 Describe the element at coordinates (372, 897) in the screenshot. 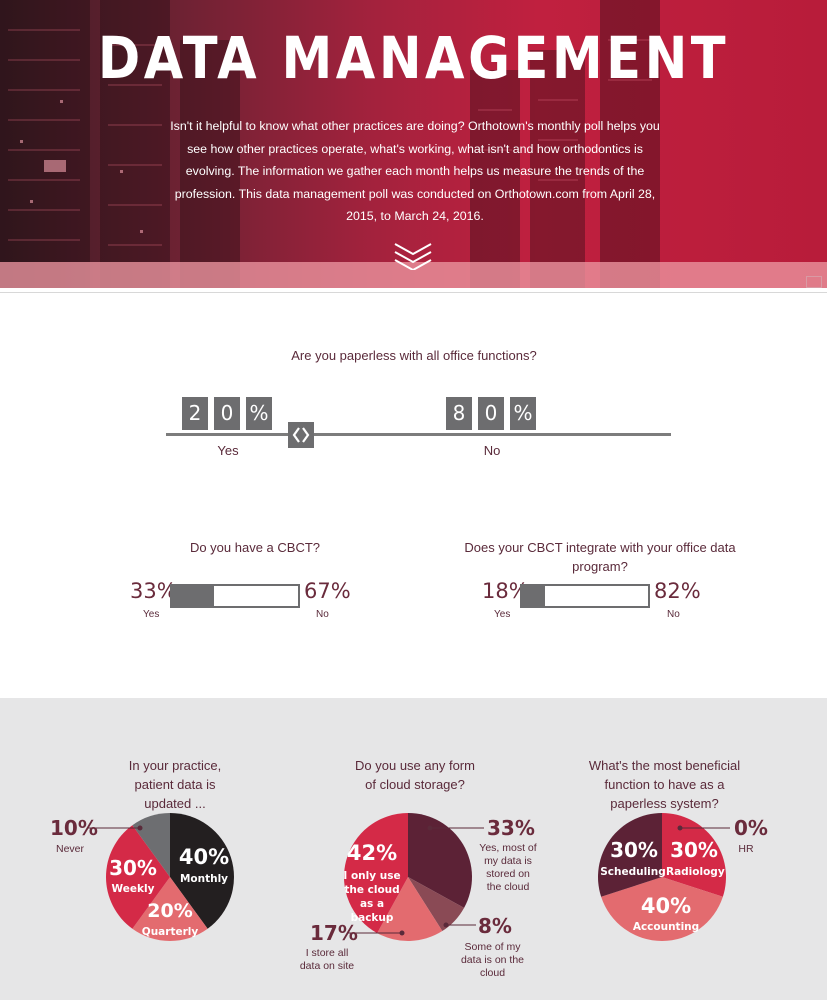

I see `pie2-backup-label: I only use the cloud as a backup` at that location.